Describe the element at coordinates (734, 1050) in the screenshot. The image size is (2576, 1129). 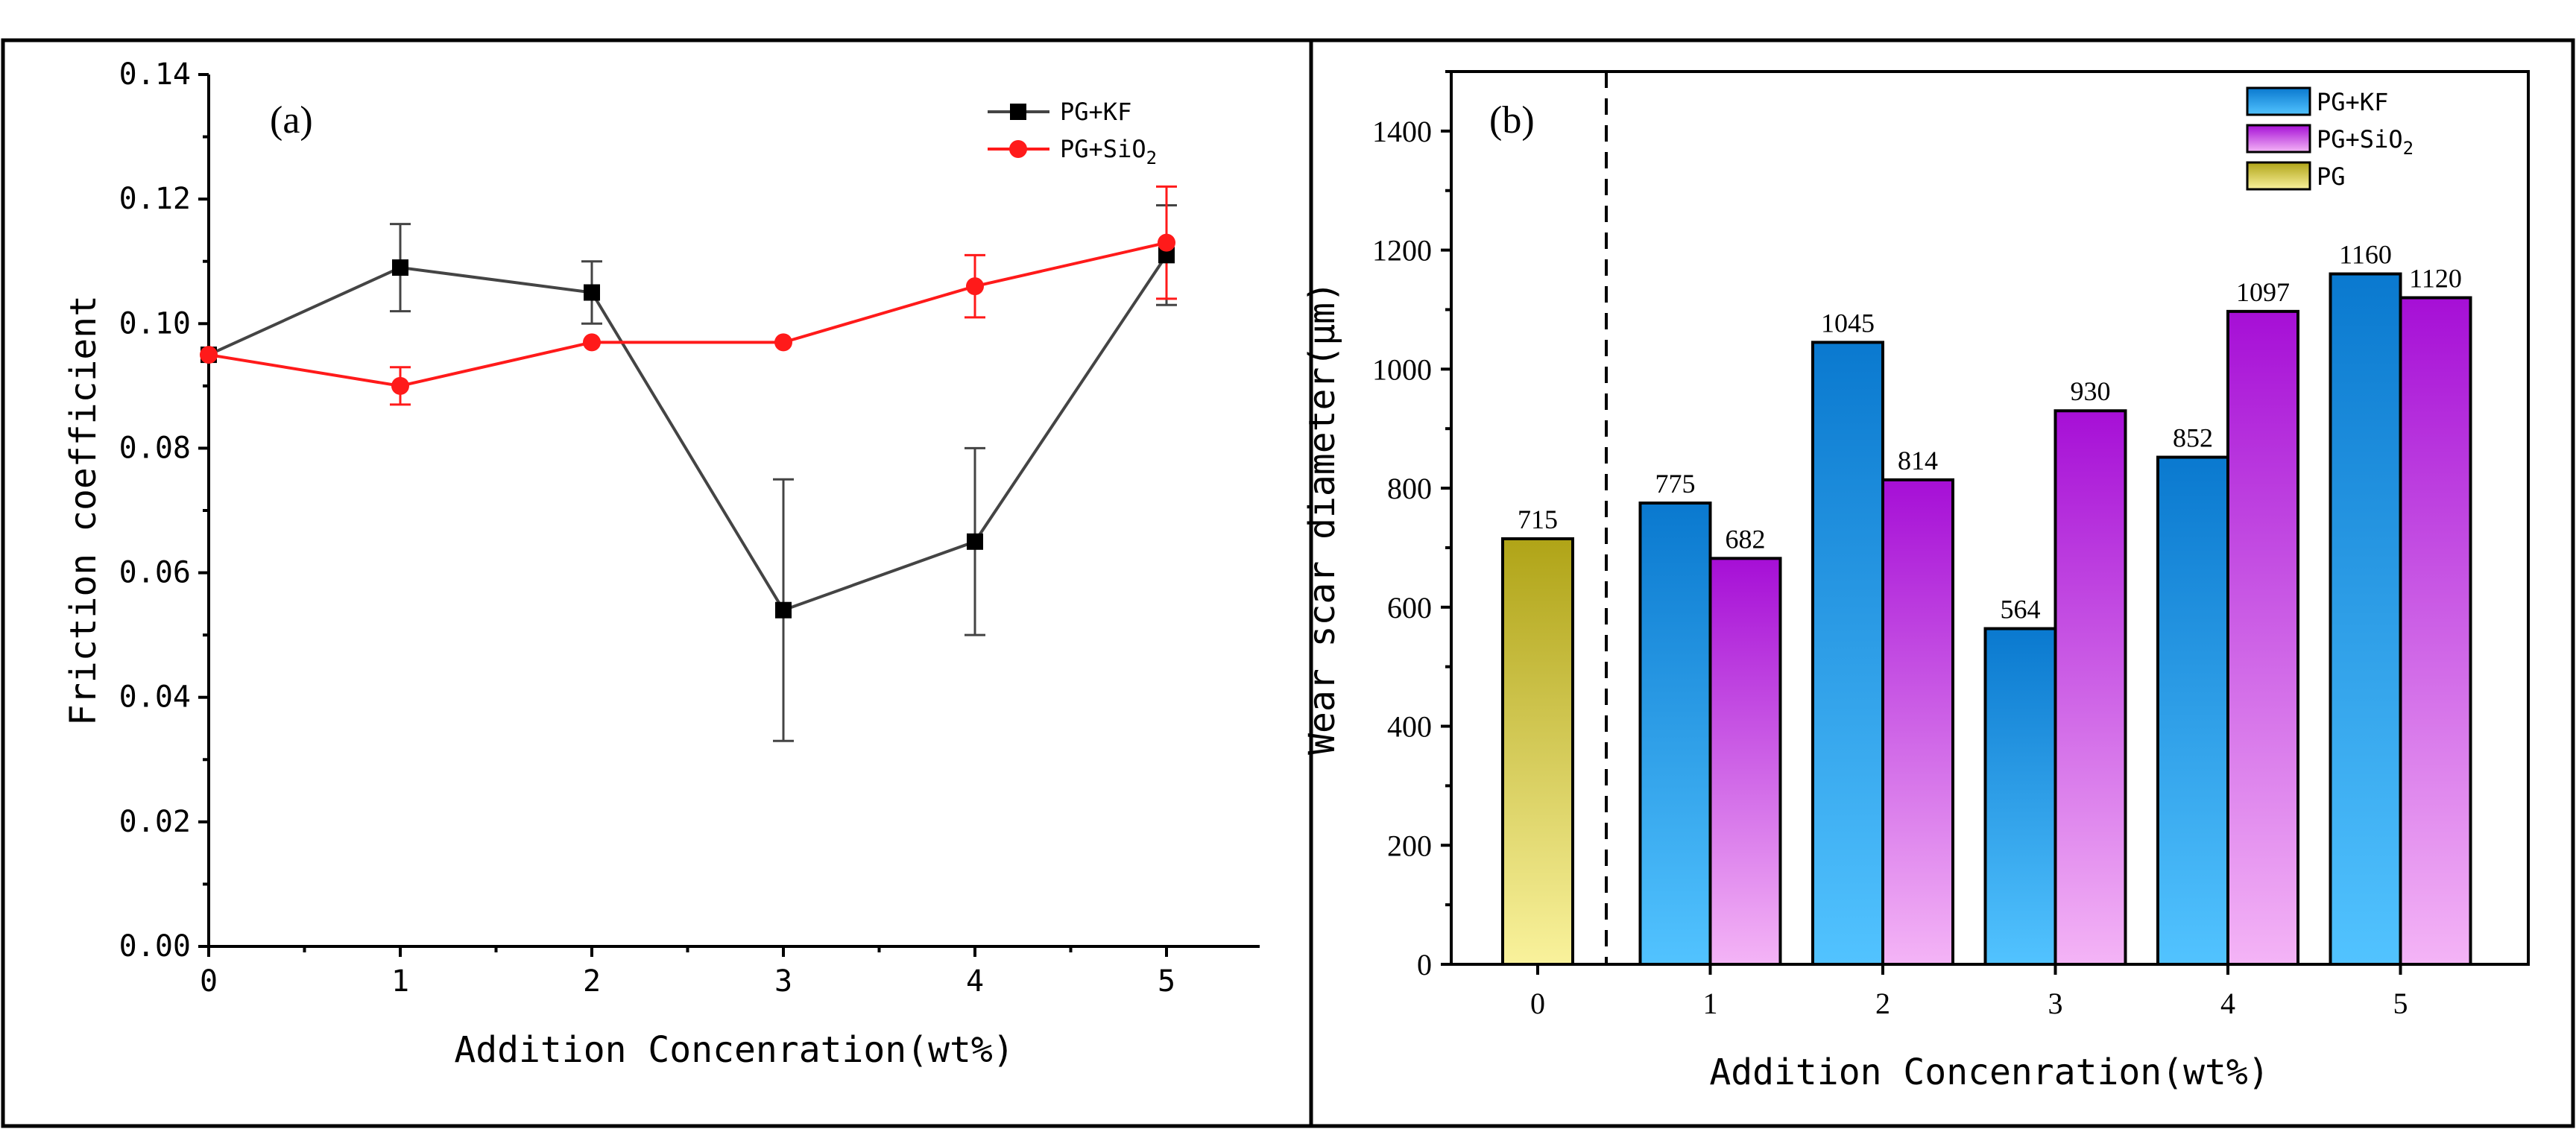
I see `chart-a-x-axis-label: Addition Concenration(wt%)` at that location.